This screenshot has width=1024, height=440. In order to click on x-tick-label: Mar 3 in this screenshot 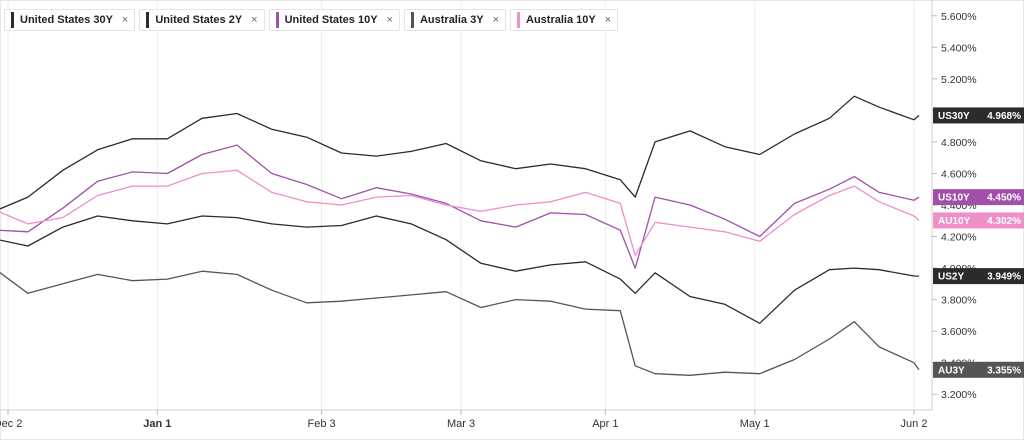, I will do `click(461, 424)`.